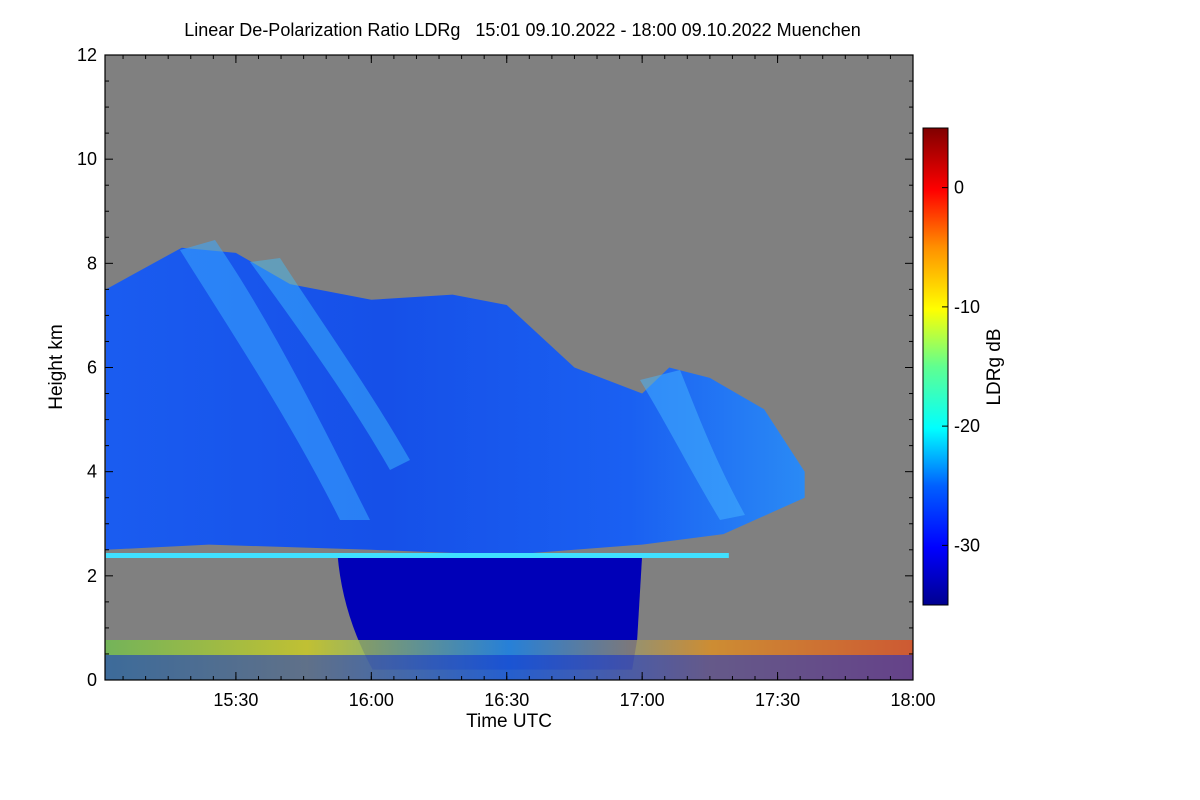 The height and width of the screenshot is (800, 1200). Describe the element at coordinates (371, 700) in the screenshot. I see `x-tick-label: 16:00` at that location.